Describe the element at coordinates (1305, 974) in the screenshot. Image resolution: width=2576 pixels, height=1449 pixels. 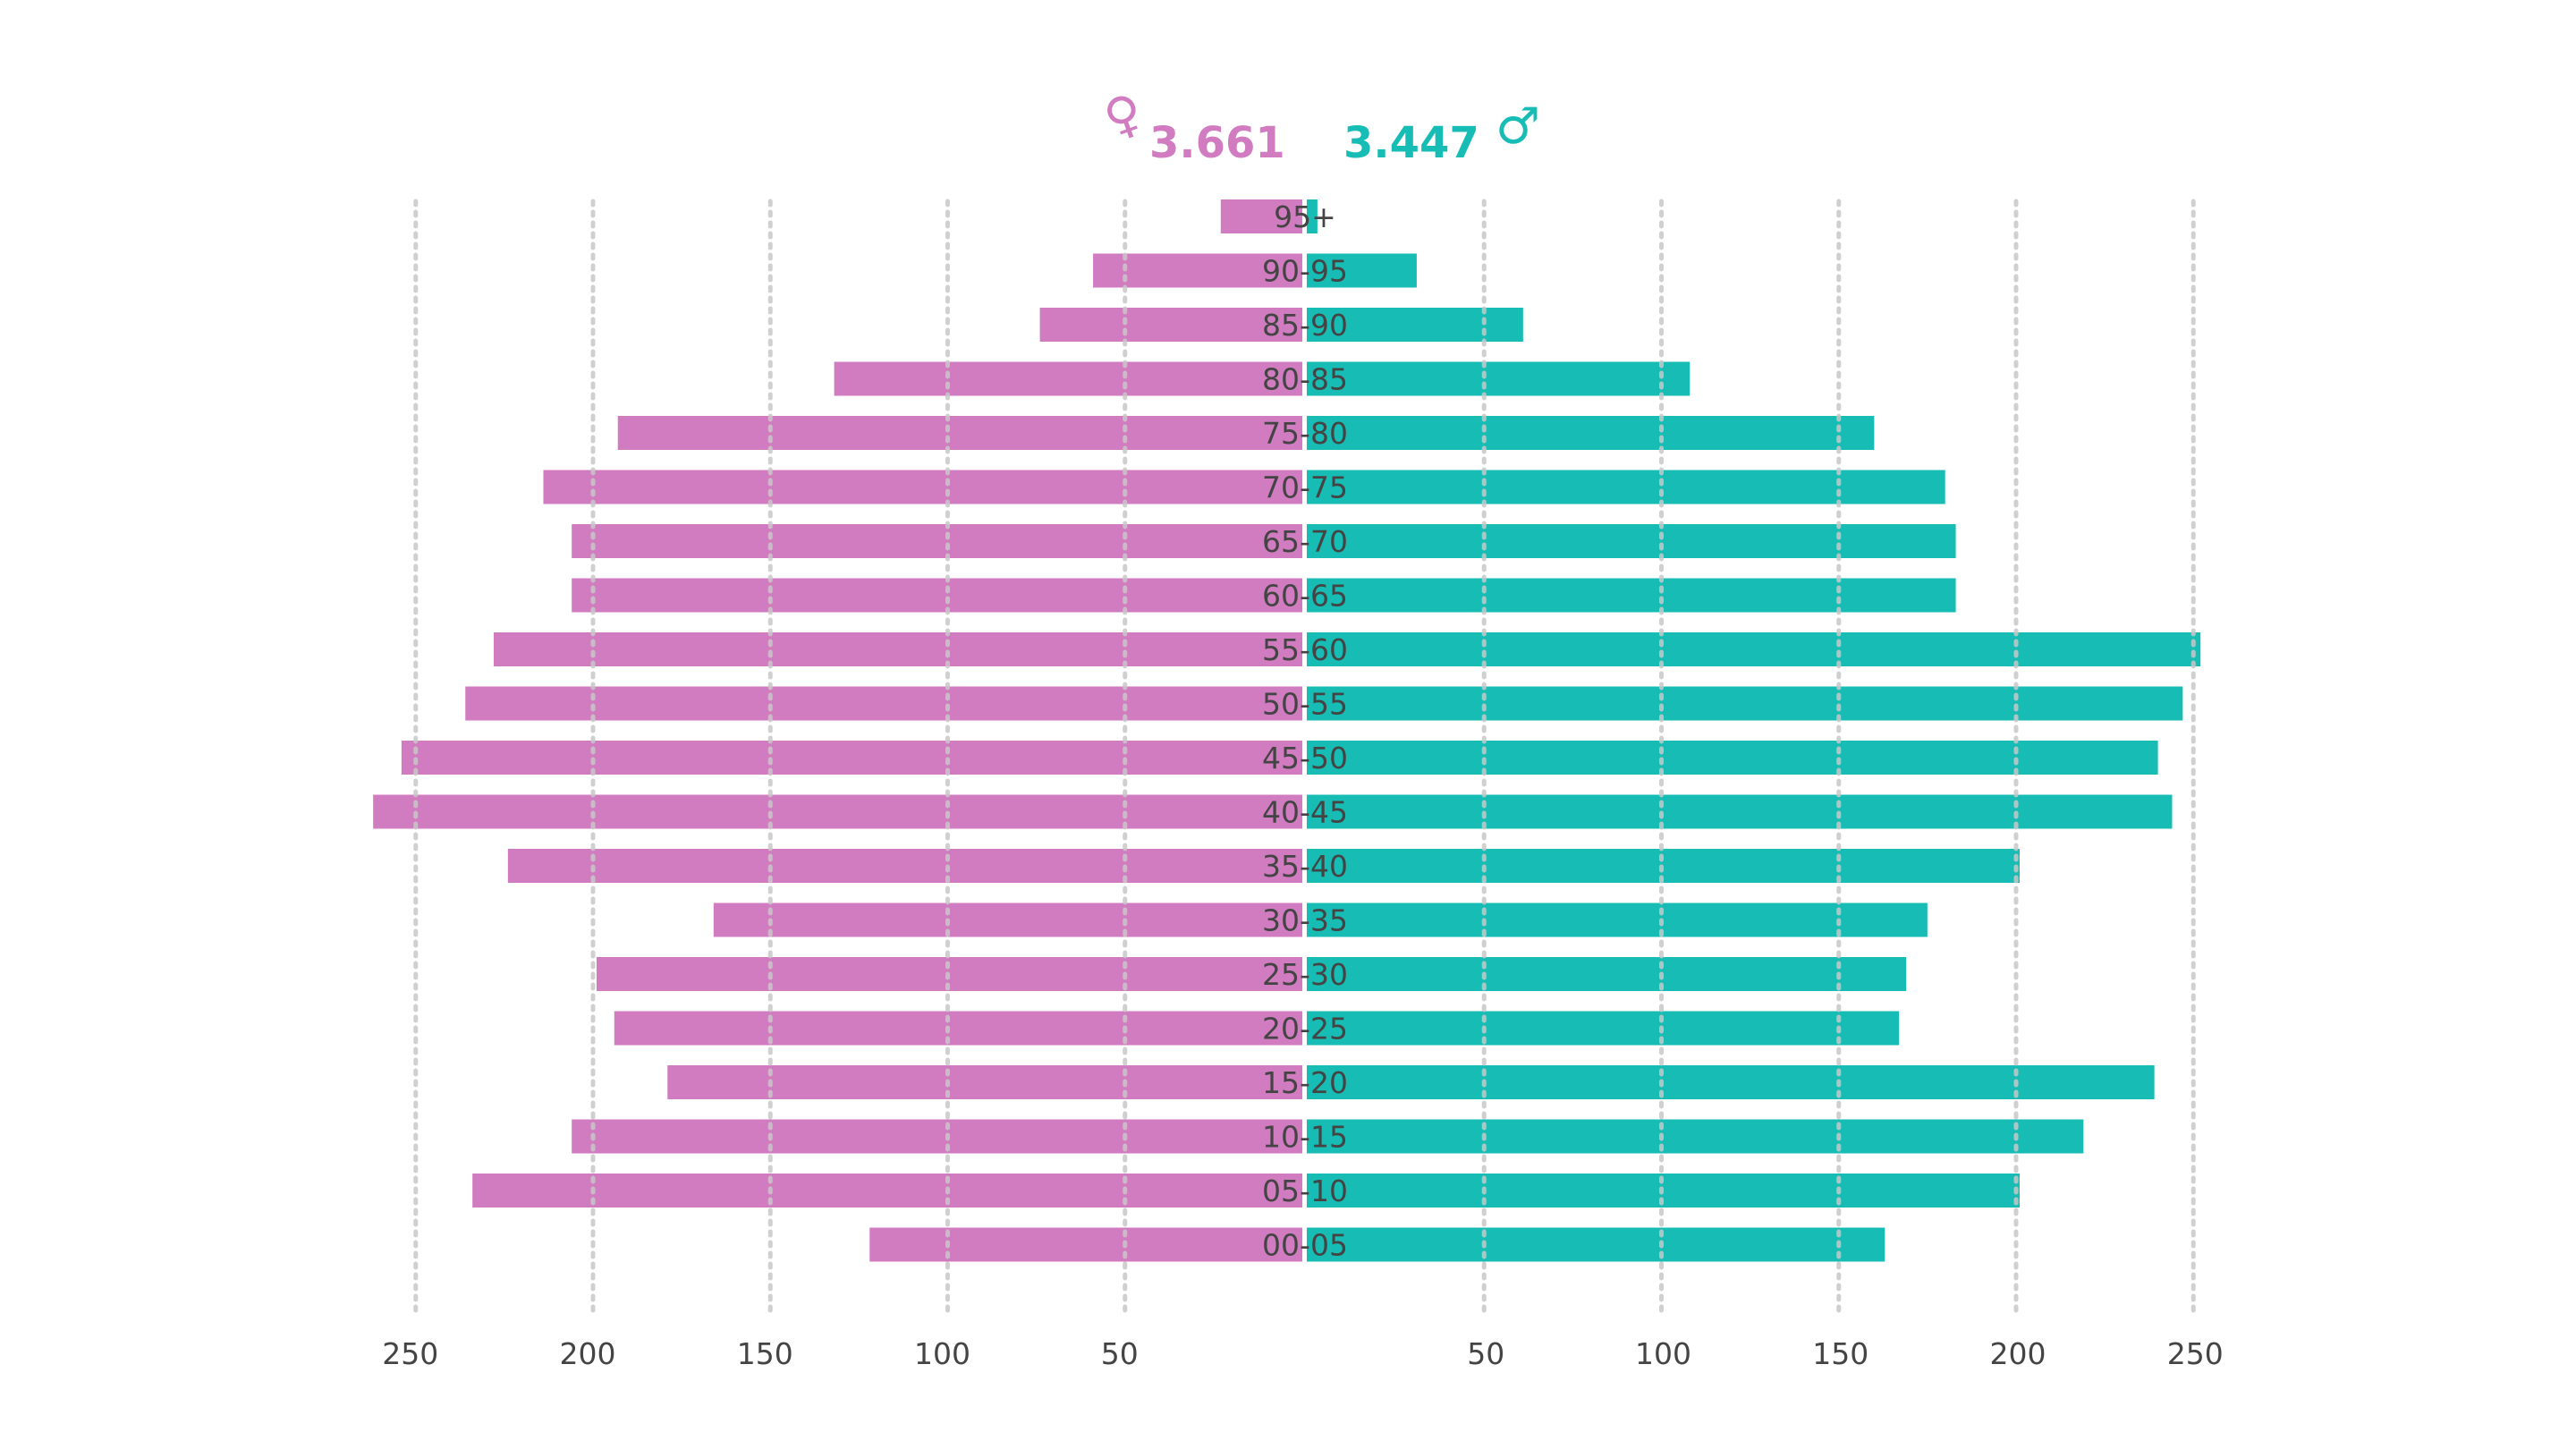
I see `age-label-25-30: 25-30` at that location.